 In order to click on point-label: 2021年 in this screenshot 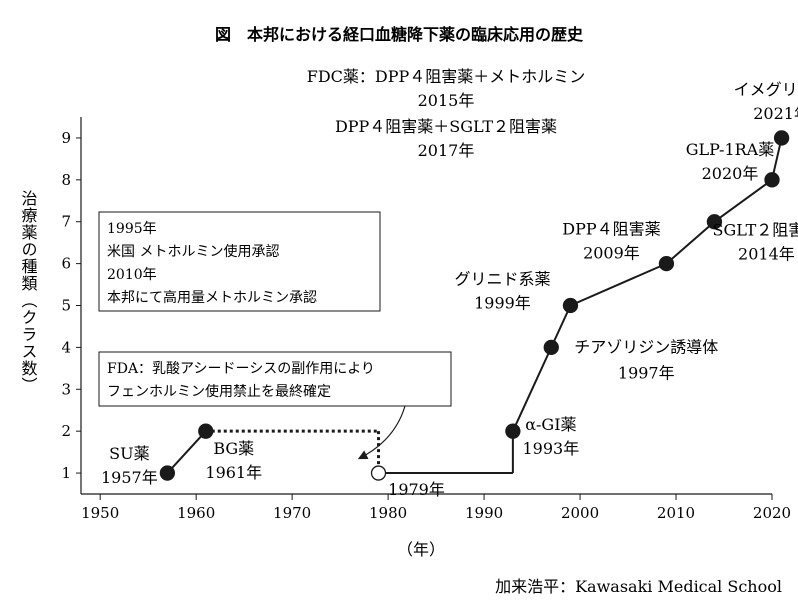, I will do `click(775, 113)`.